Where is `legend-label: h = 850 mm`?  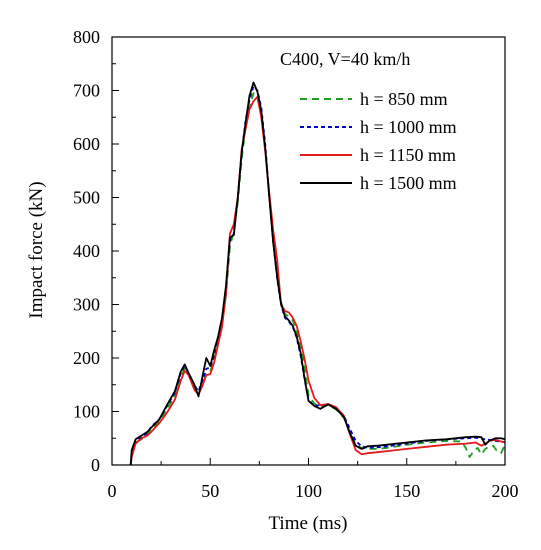 legend-label: h = 850 mm is located at coordinates (404, 99).